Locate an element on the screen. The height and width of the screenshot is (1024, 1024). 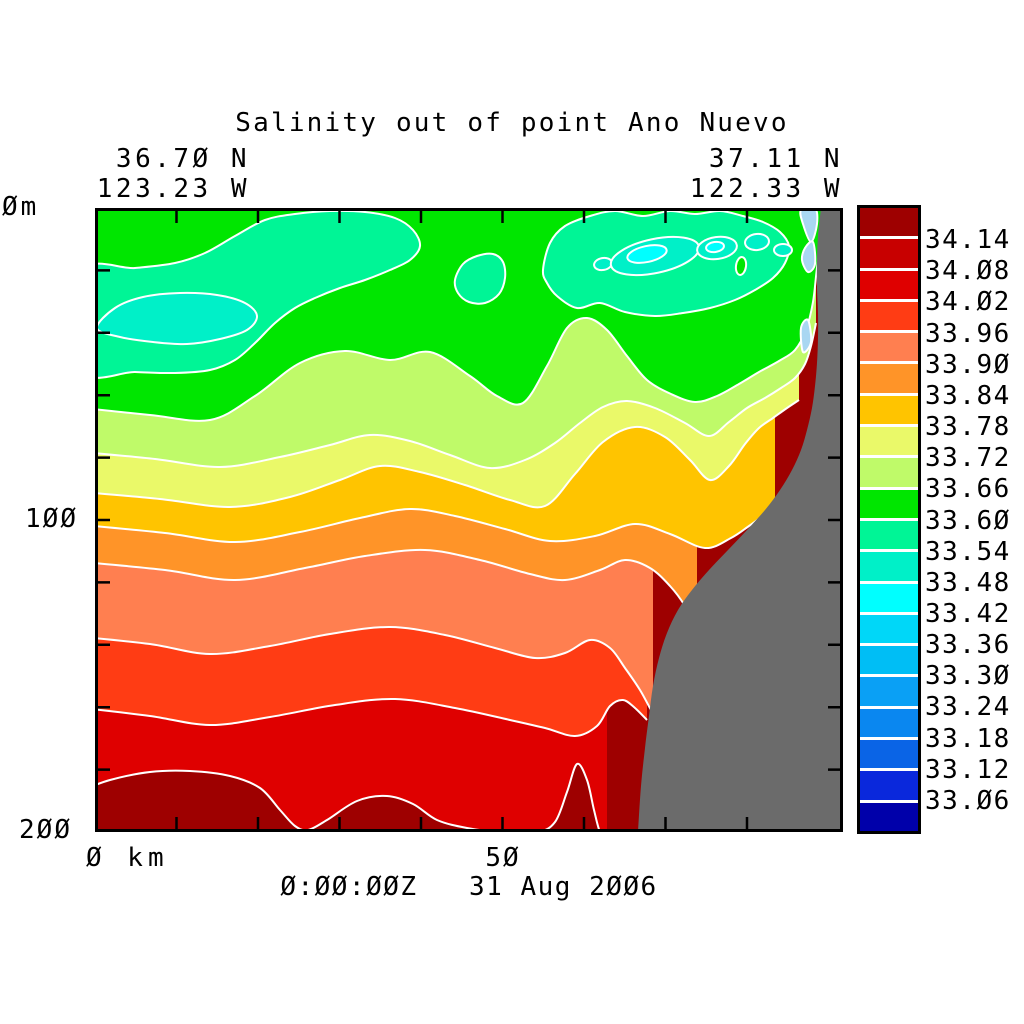
salty-sliver is located at coordinates (741, 266).